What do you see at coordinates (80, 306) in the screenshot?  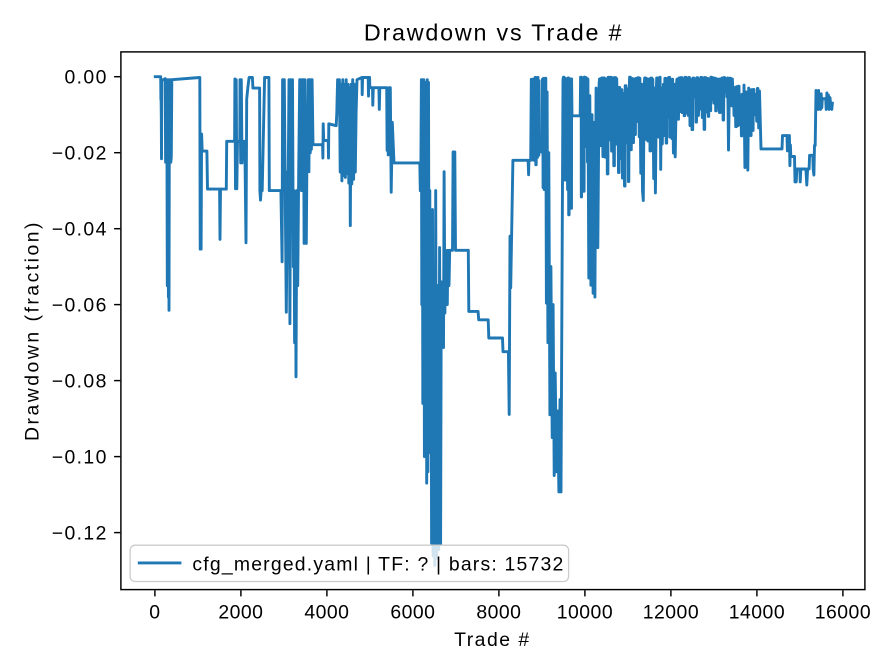 I see `svg-text: −0.06` at bounding box center [80, 306].